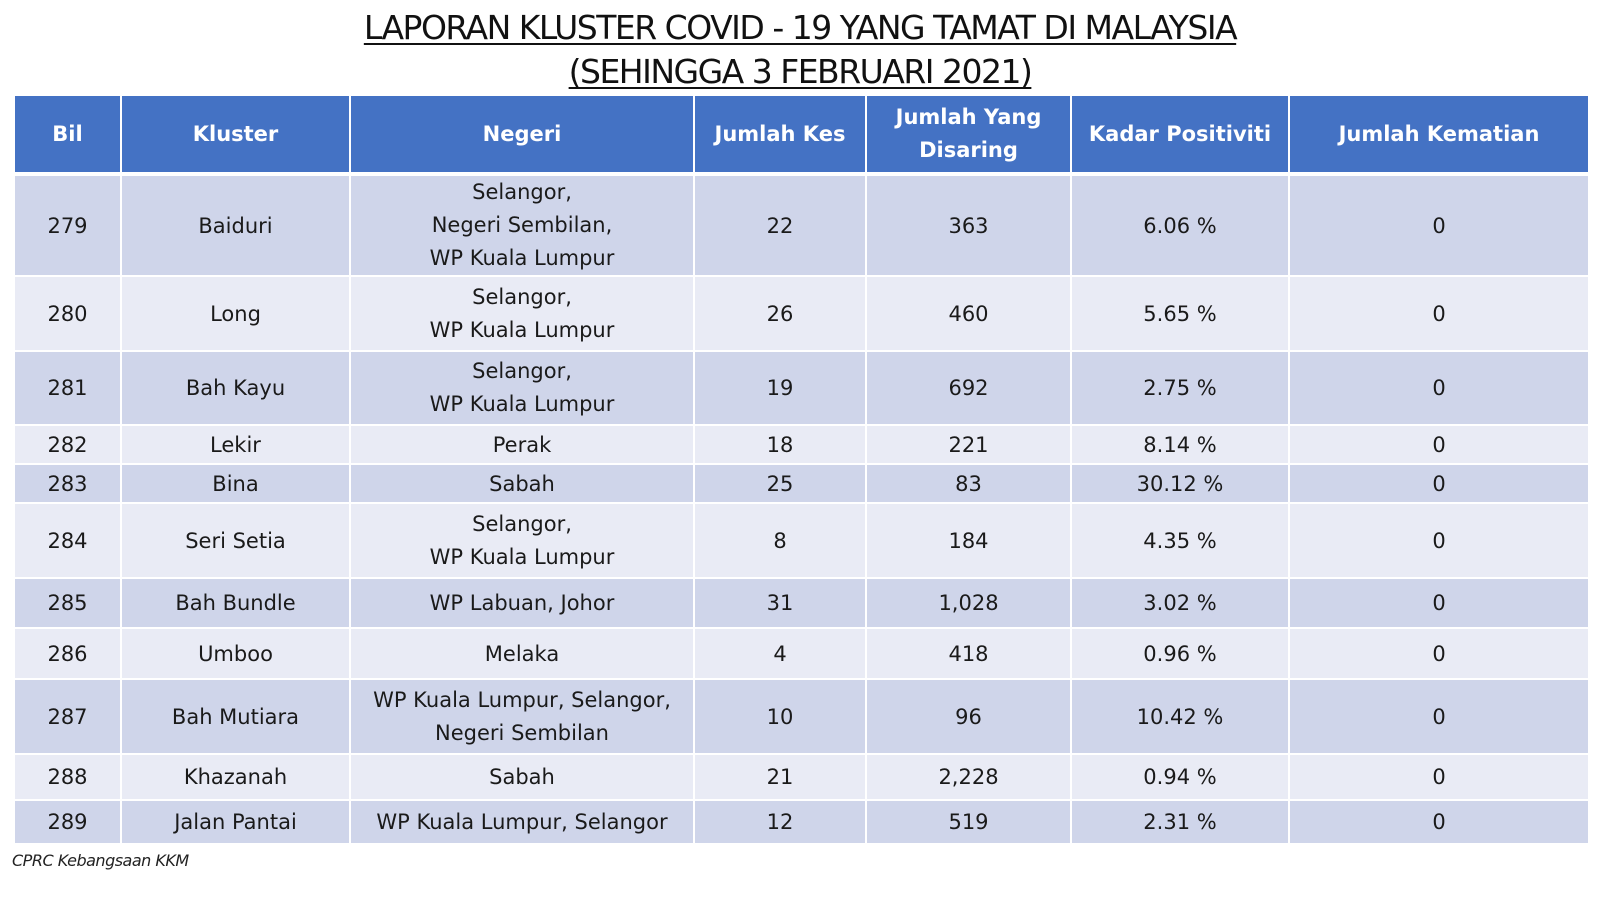  Describe the element at coordinates (1180, 603) in the screenshot. I see `cell-kadar-positiviti: 3.02 %` at that location.